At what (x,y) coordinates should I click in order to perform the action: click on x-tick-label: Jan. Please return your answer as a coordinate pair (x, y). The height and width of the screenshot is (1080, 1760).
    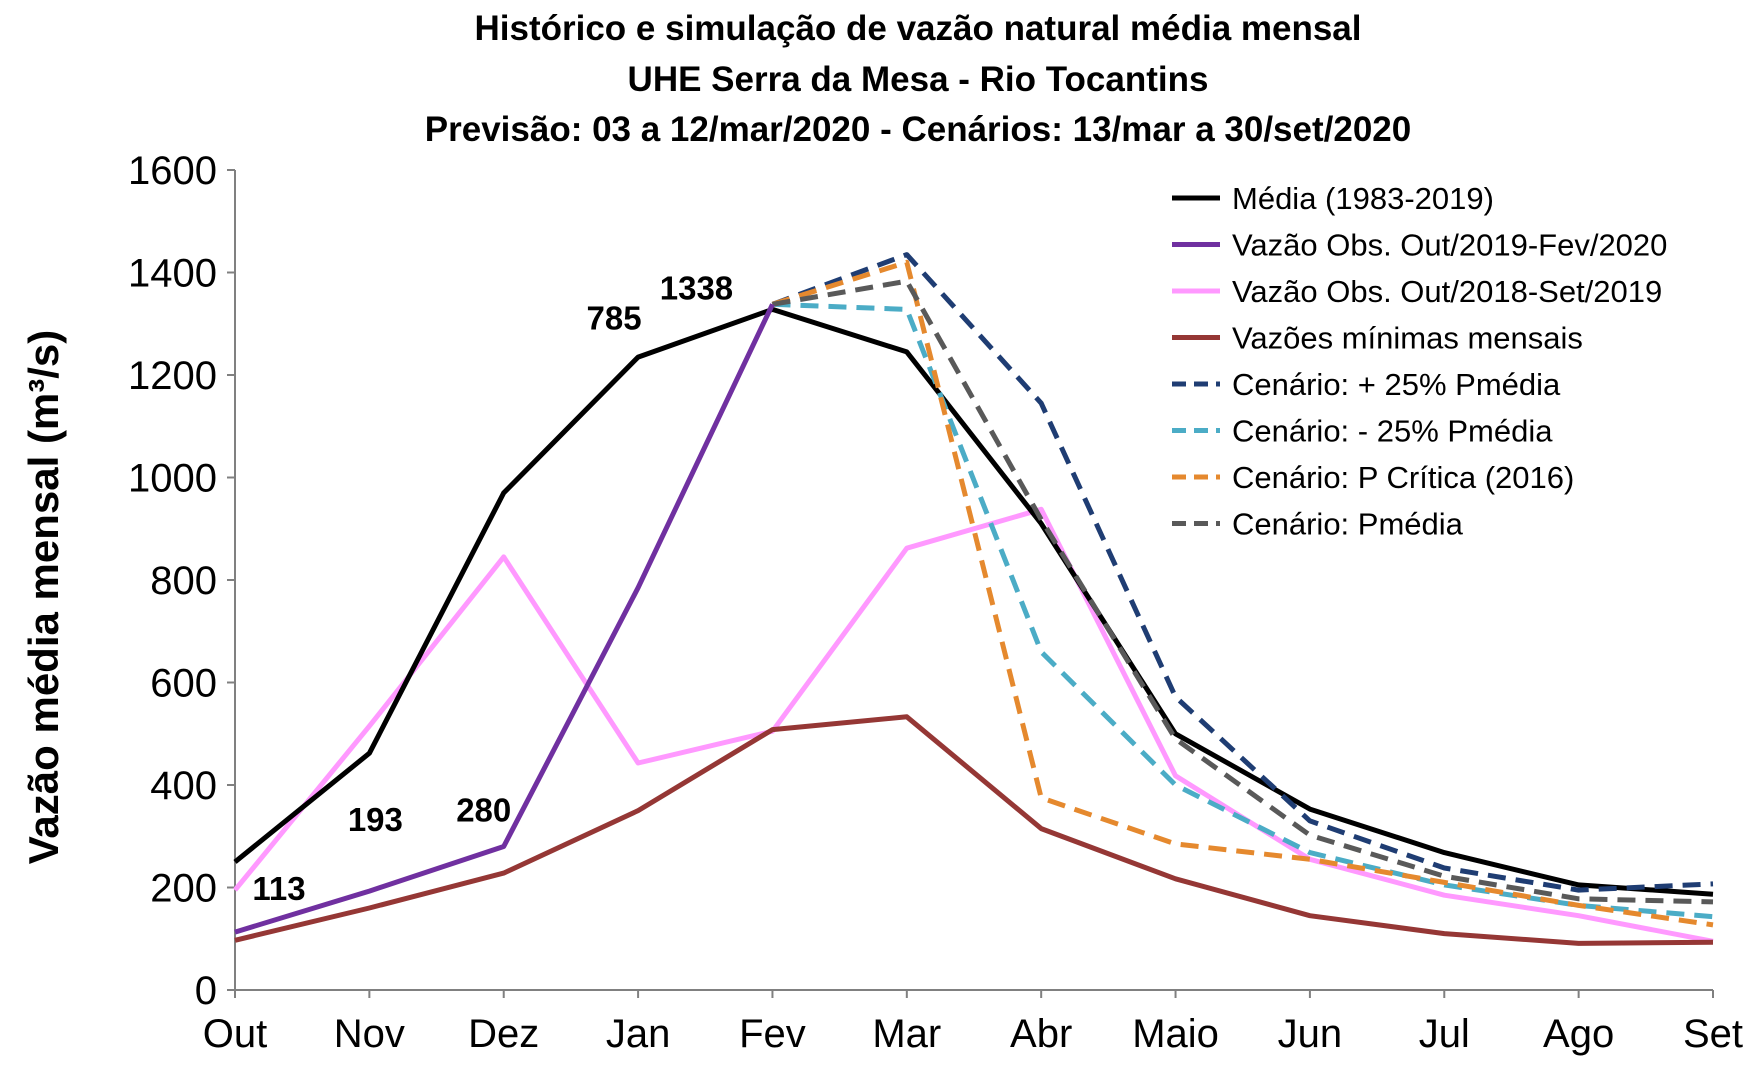
    Looking at the image, I should click on (638, 1034).